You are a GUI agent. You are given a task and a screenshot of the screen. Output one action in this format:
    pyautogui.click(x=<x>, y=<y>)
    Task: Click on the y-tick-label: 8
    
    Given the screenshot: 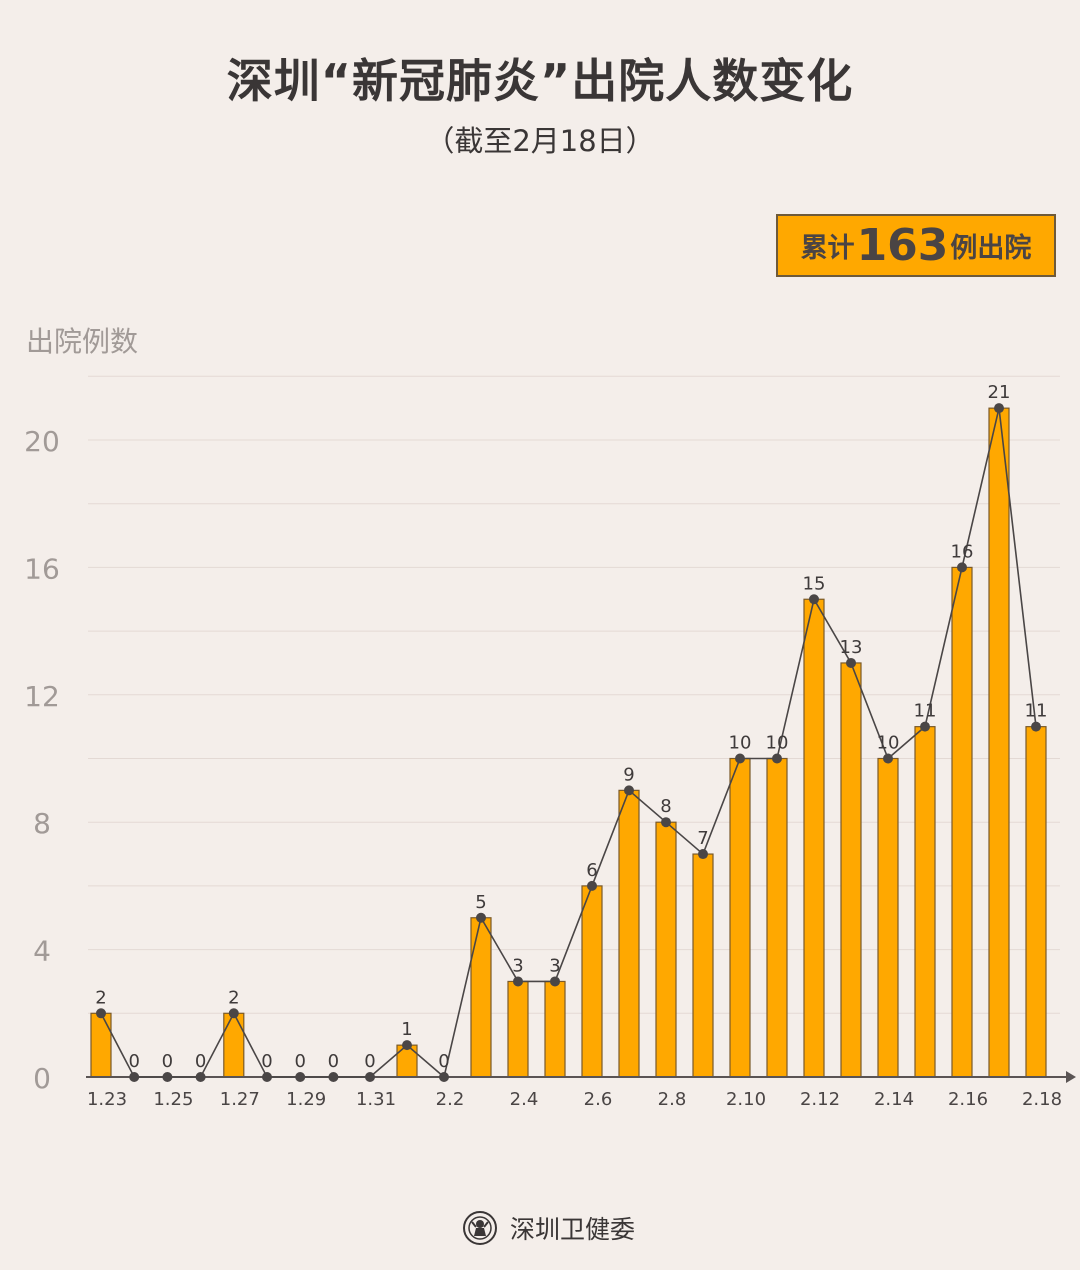 What is the action you would take?
    pyautogui.click(x=42, y=823)
    